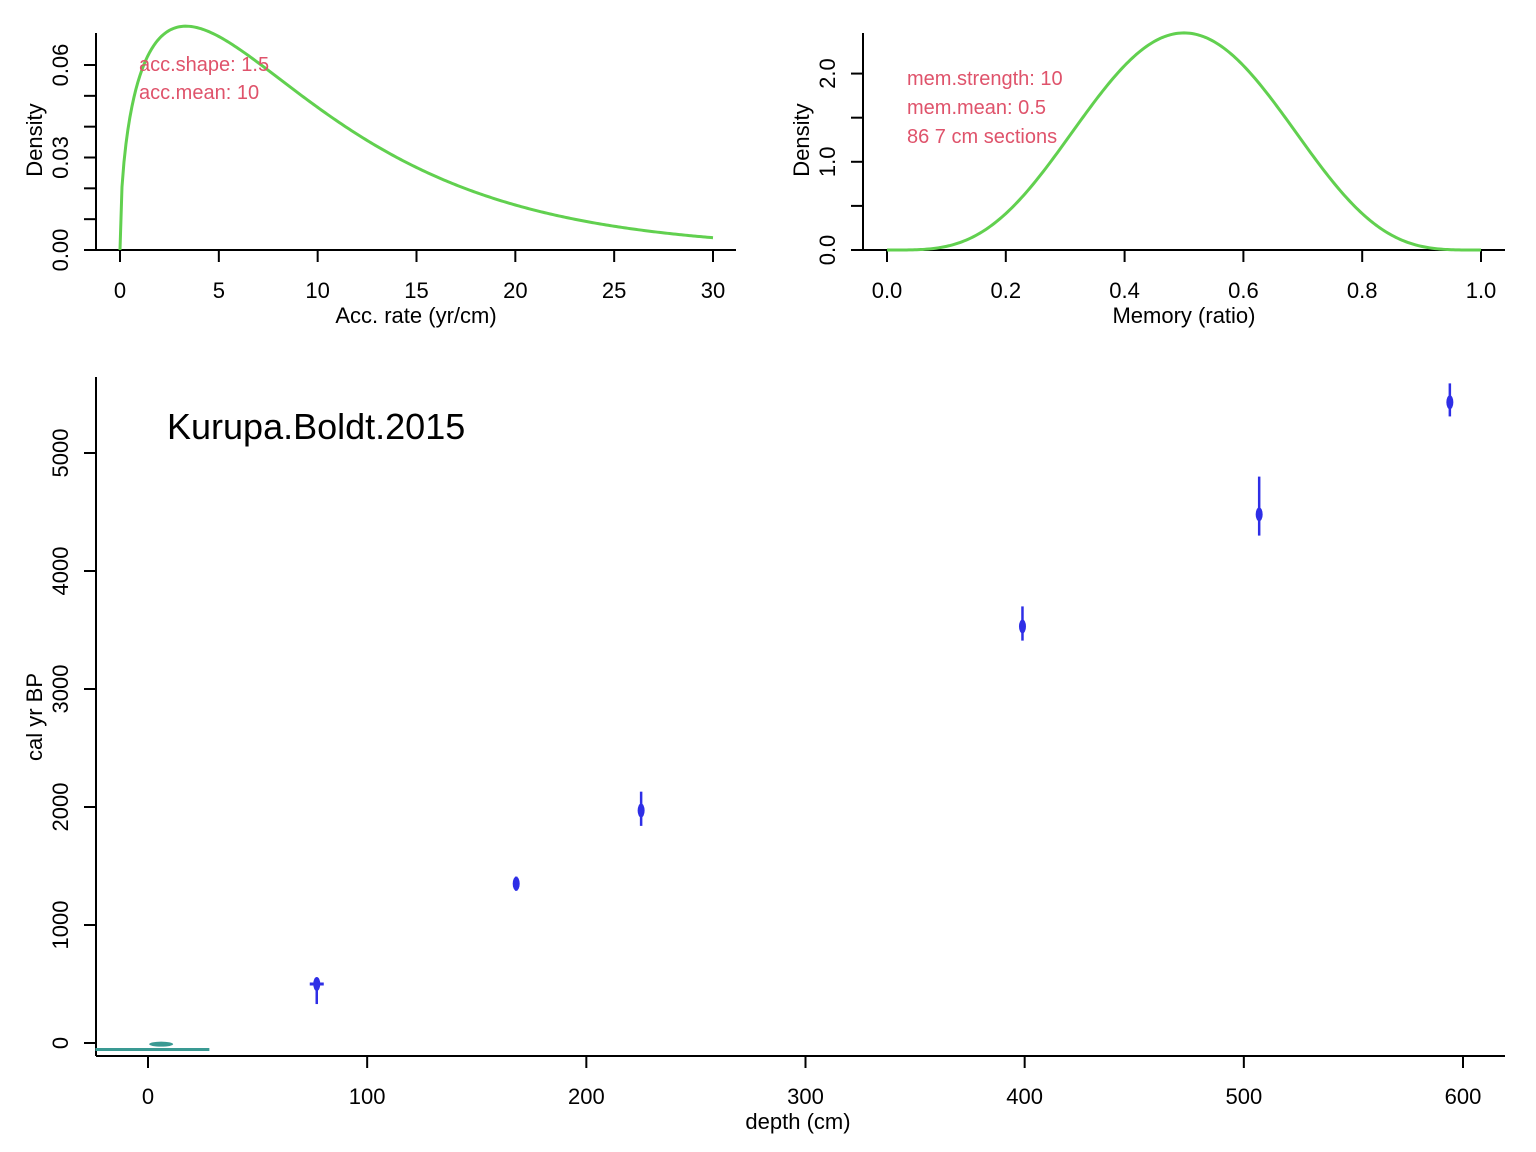 Image resolution: width=1536 pixels, height=1152 pixels. Describe the element at coordinates (316, 426) in the screenshot. I see `core-name-title: Kurupa.Boldt.2015` at that location.